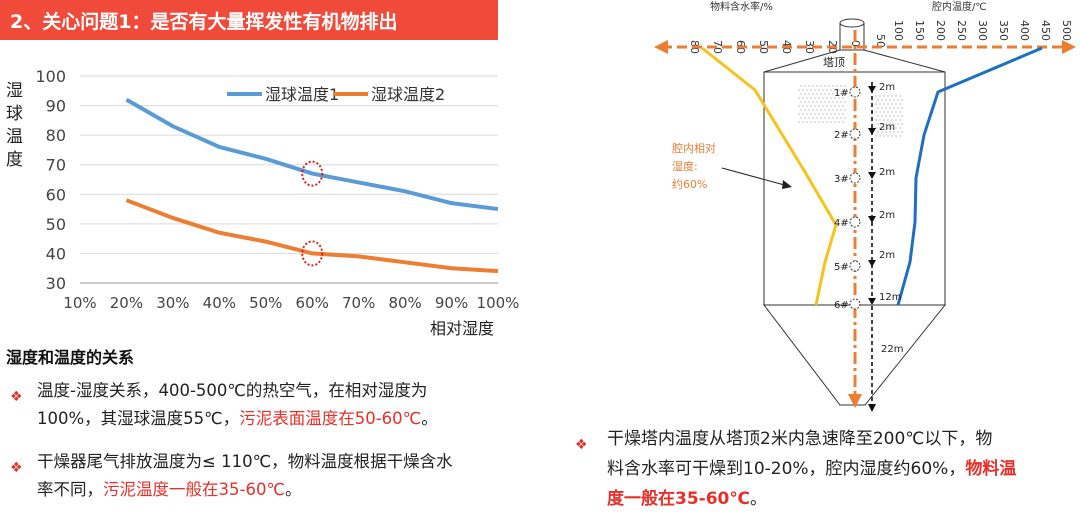  What do you see at coordinates (302, 94) in the screenshot?
I see `legend-label-1: 湿球温度1` at bounding box center [302, 94].